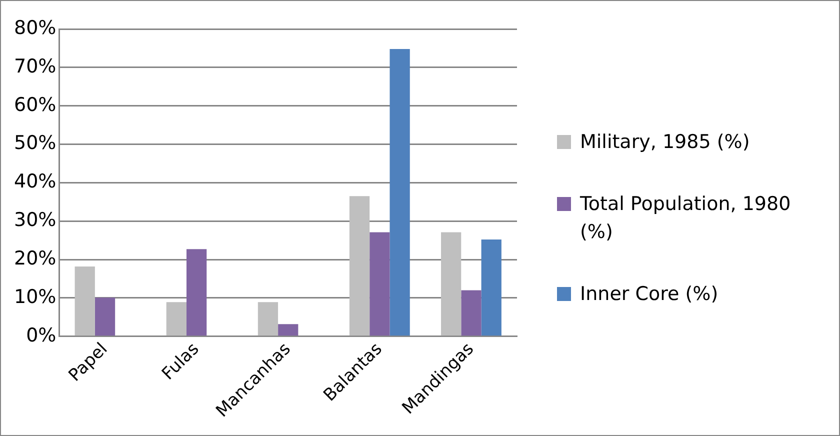 Image resolution: width=840 pixels, height=436 pixels. I want to click on legend-label: Inner Core (%), so click(649, 294).